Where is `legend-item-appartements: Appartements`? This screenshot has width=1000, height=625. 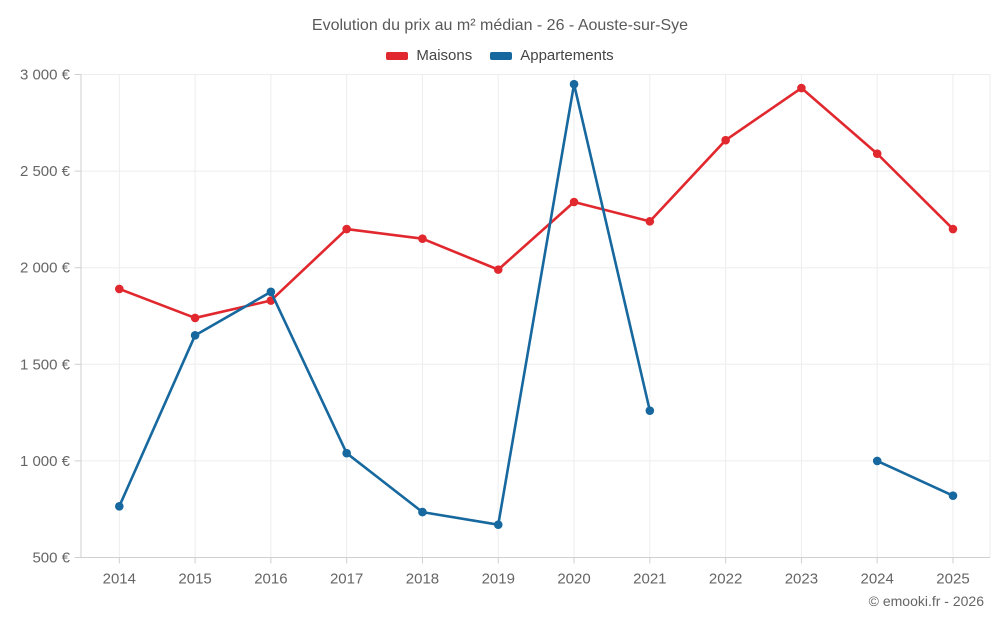 legend-item-appartements: Appartements is located at coordinates (552, 55).